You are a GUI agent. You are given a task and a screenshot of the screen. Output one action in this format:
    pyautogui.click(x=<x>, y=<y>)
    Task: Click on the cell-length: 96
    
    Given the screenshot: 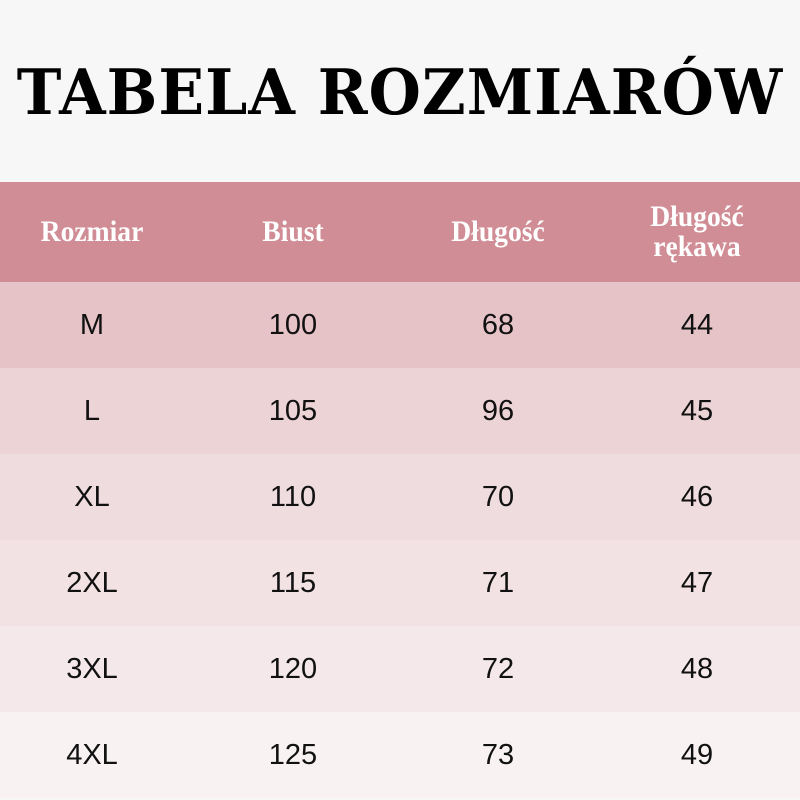 What is the action you would take?
    pyautogui.click(x=498, y=410)
    